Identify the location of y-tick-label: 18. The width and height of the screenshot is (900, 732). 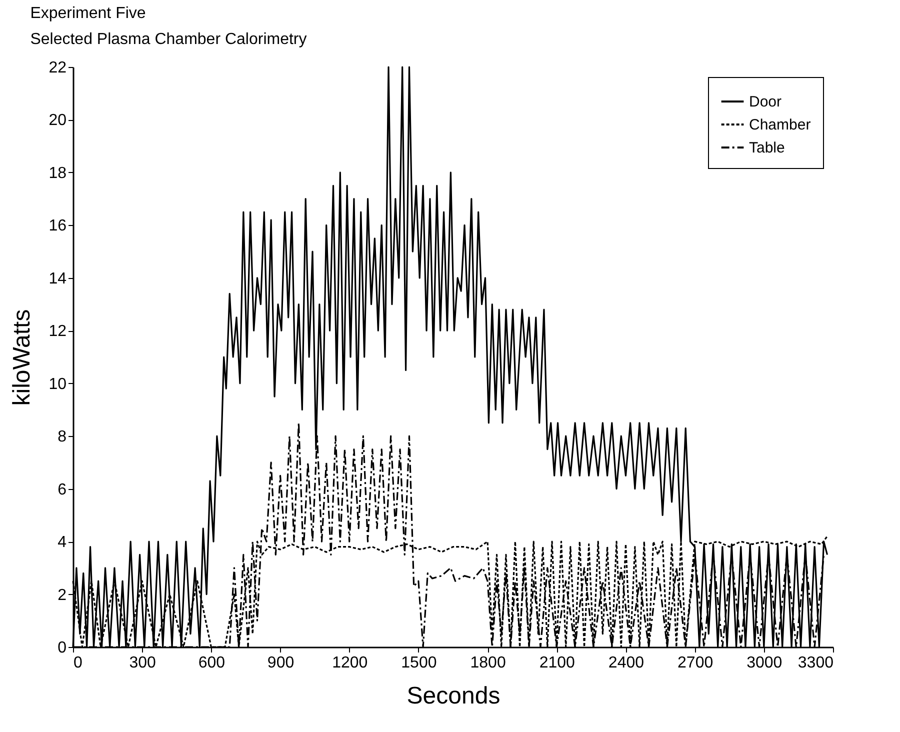
(57, 173).